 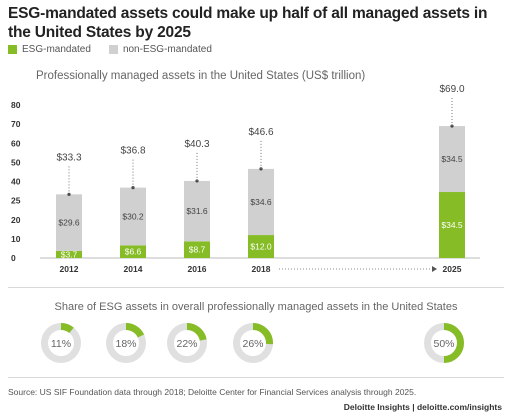 What do you see at coordinates (262, 334) in the screenshot?
I see `donut-arc-26%` at bounding box center [262, 334].